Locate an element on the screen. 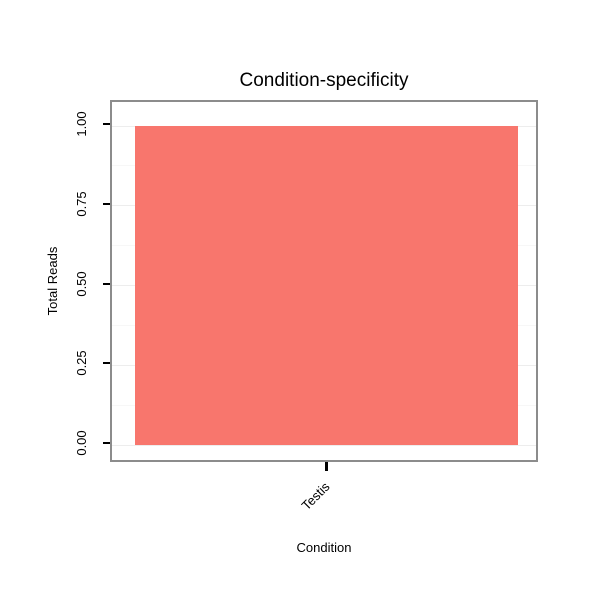 The image size is (600, 600). y-axis-label: Total Reads is located at coordinates (52, 281).